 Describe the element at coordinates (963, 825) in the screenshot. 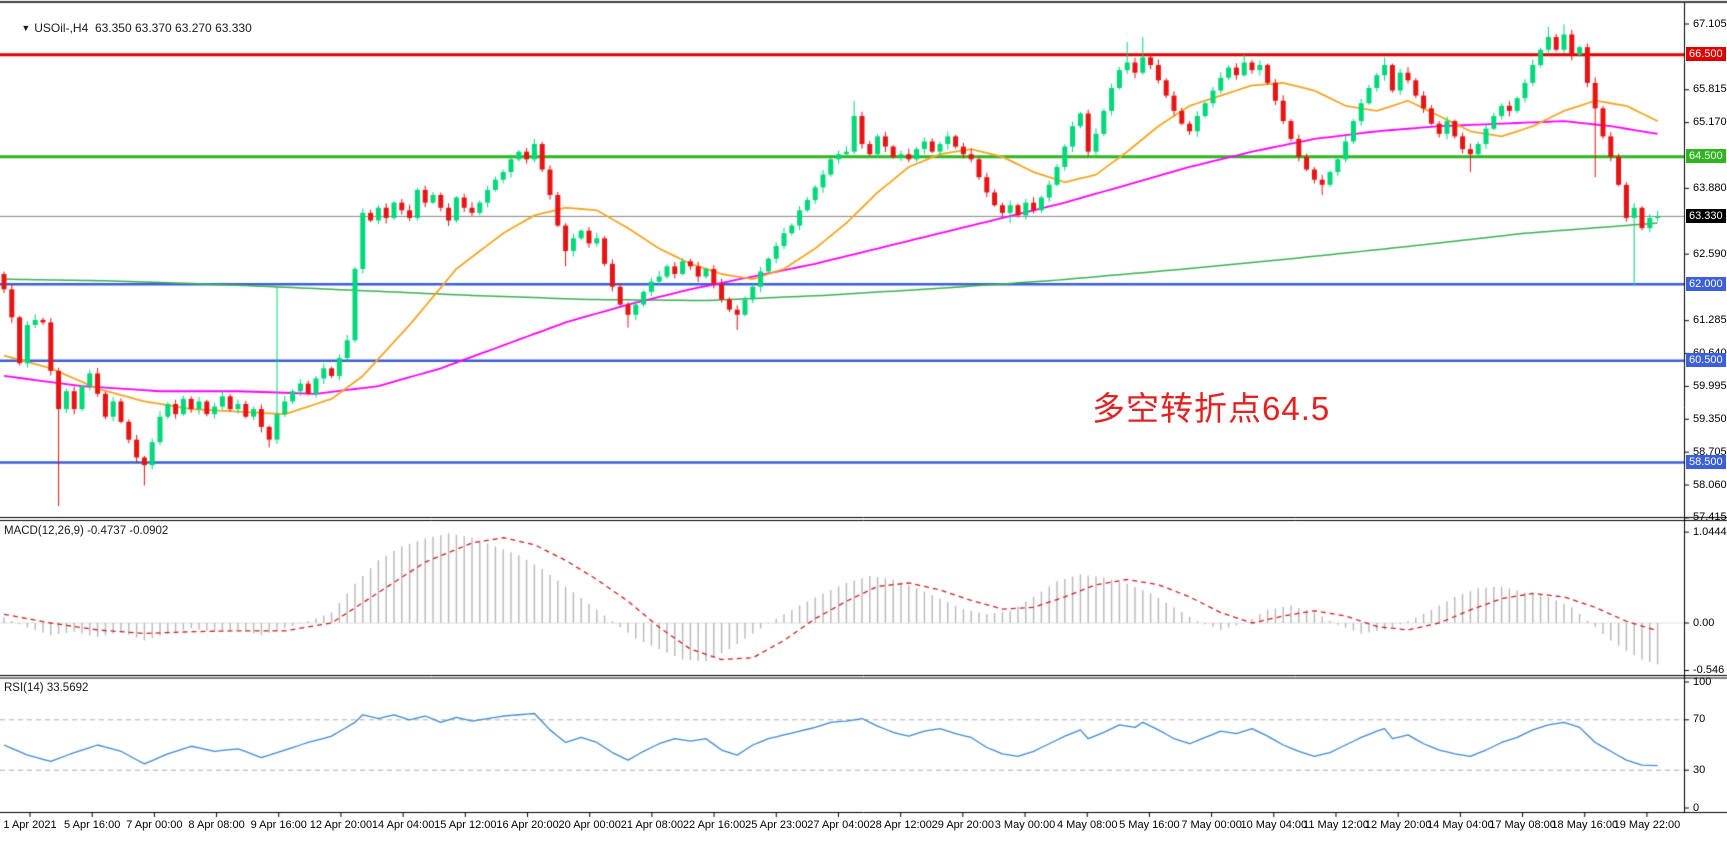

I see `time-tick-label: 29 Apr 20:00` at that location.